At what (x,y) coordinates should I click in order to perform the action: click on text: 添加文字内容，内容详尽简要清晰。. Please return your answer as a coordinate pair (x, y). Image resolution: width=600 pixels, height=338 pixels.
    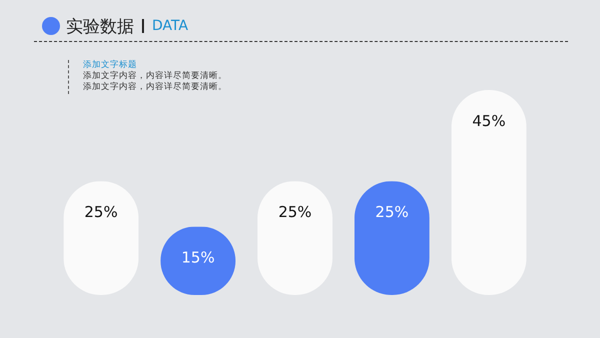
    Looking at the image, I should click on (155, 76).